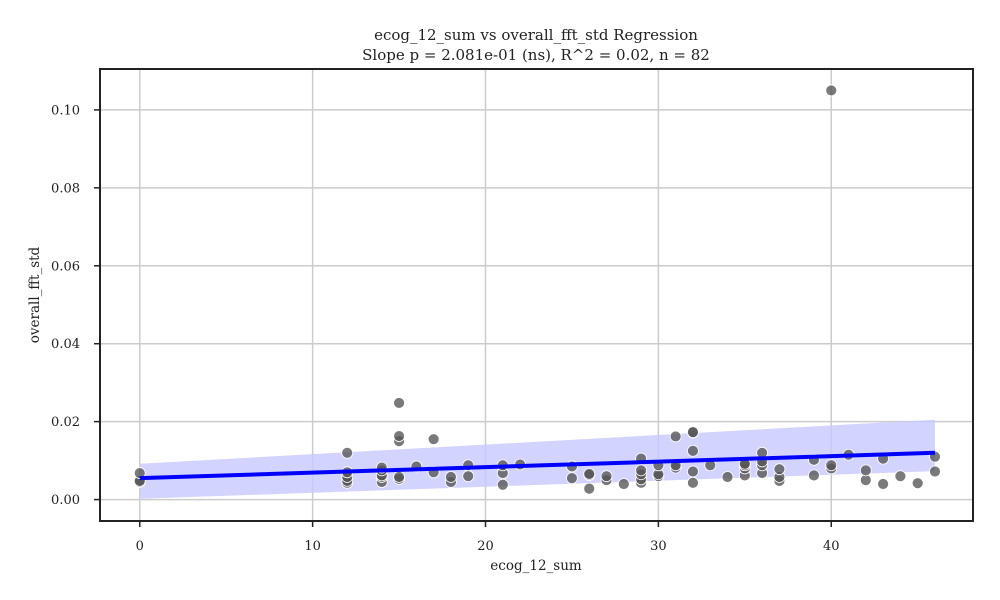 The image size is (1000, 600). I want to click on confidence-band, so click(537, 459).